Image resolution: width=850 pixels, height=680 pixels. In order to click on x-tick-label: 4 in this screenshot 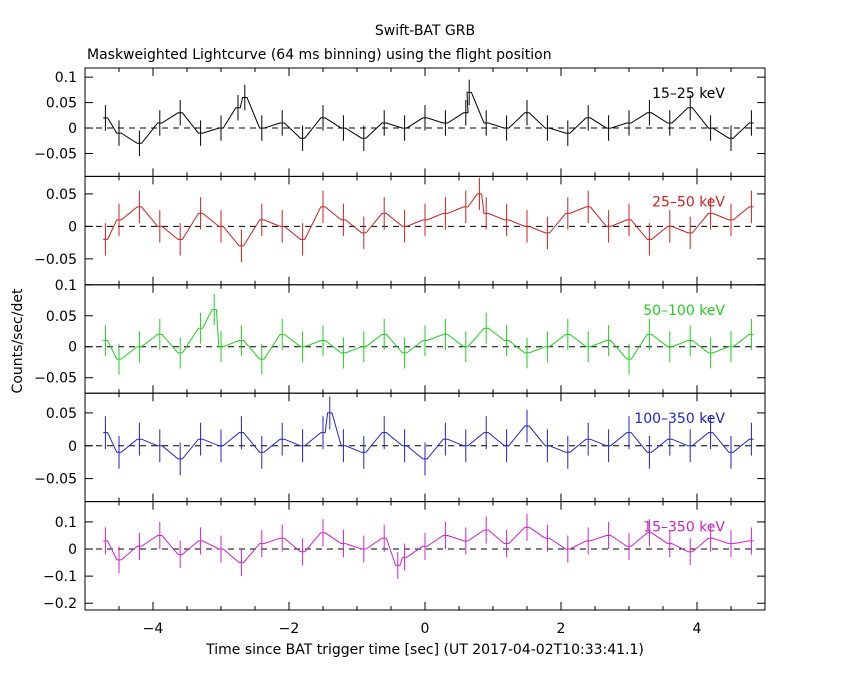, I will do `click(697, 629)`.